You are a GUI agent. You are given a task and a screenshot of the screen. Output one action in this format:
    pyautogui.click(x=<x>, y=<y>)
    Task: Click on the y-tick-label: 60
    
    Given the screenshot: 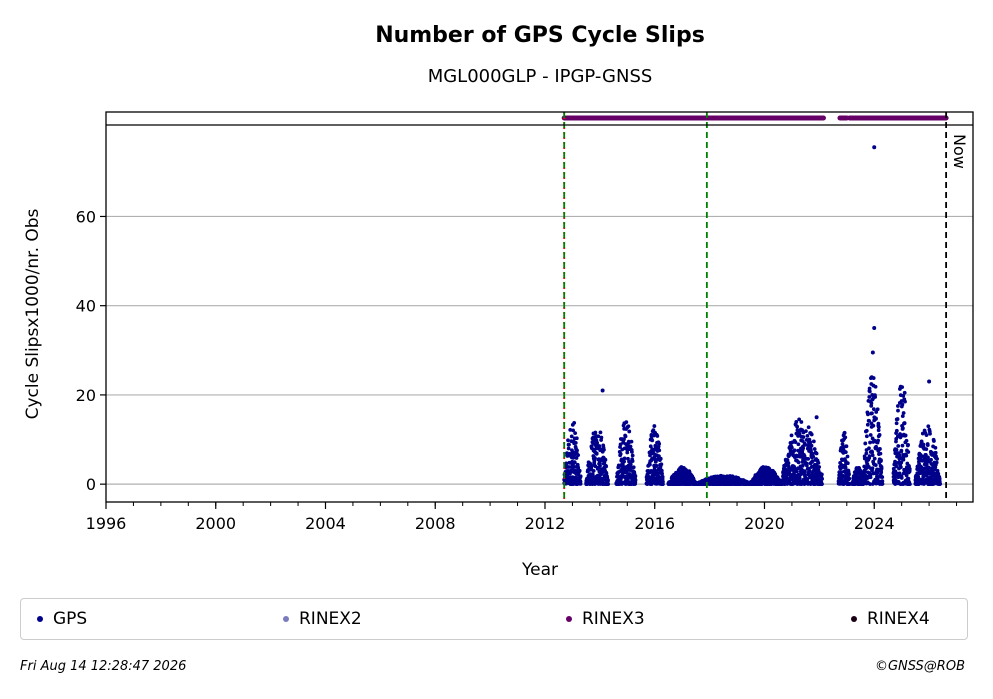 What is the action you would take?
    pyautogui.click(x=86, y=216)
    